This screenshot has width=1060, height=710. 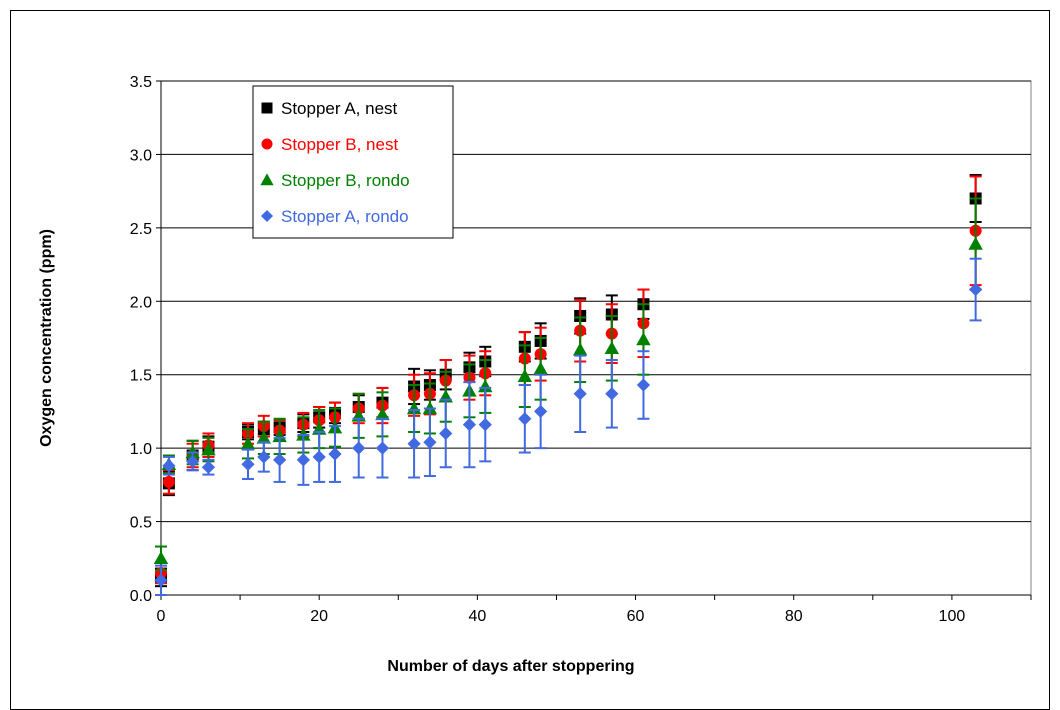 What do you see at coordinates (339, 108) in the screenshot?
I see `legend-label: Stopper A, nest` at bounding box center [339, 108].